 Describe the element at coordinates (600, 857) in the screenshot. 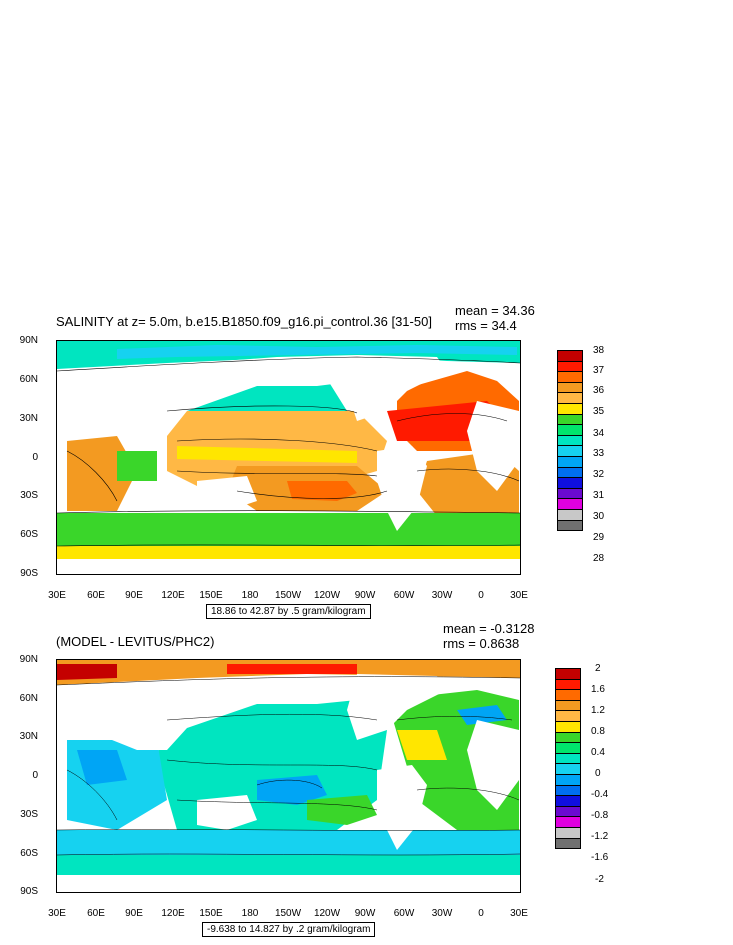

I see `colorbar-label: -1.6` at that location.